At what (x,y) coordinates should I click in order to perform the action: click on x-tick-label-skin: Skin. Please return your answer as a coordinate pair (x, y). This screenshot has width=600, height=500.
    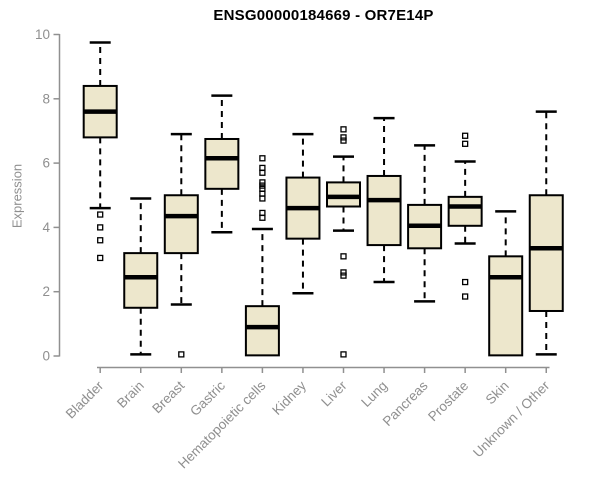
    Looking at the image, I should click on (497, 392).